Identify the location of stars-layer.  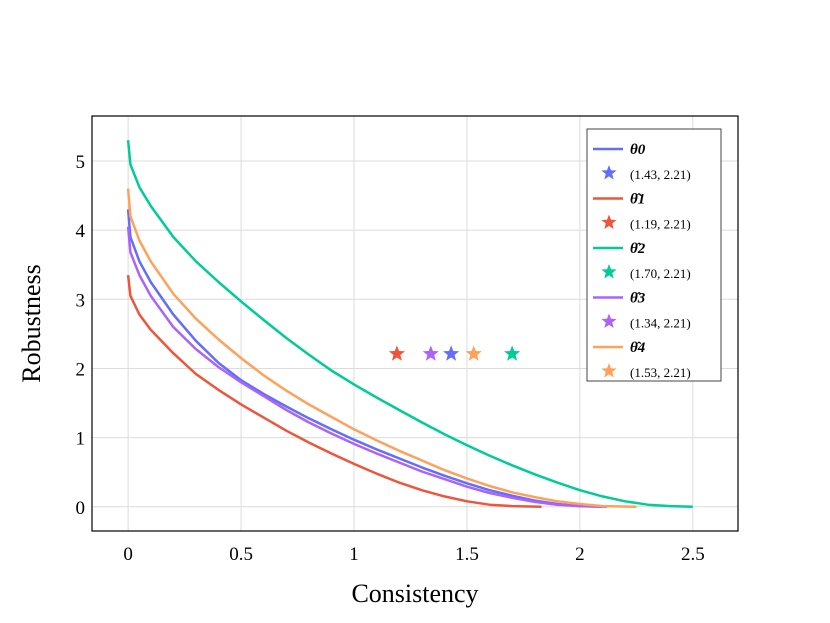
(454, 353).